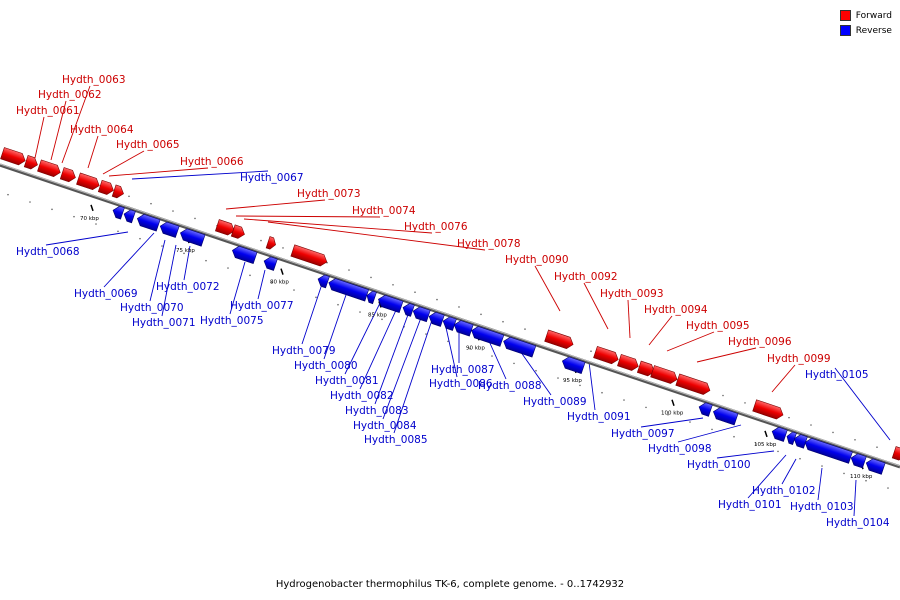 Image resolution: width=900 pixels, height=600 pixels. What do you see at coordinates (599, 417) in the screenshot?
I see `reverse-gene-label: Hydth_0091` at bounding box center [599, 417].